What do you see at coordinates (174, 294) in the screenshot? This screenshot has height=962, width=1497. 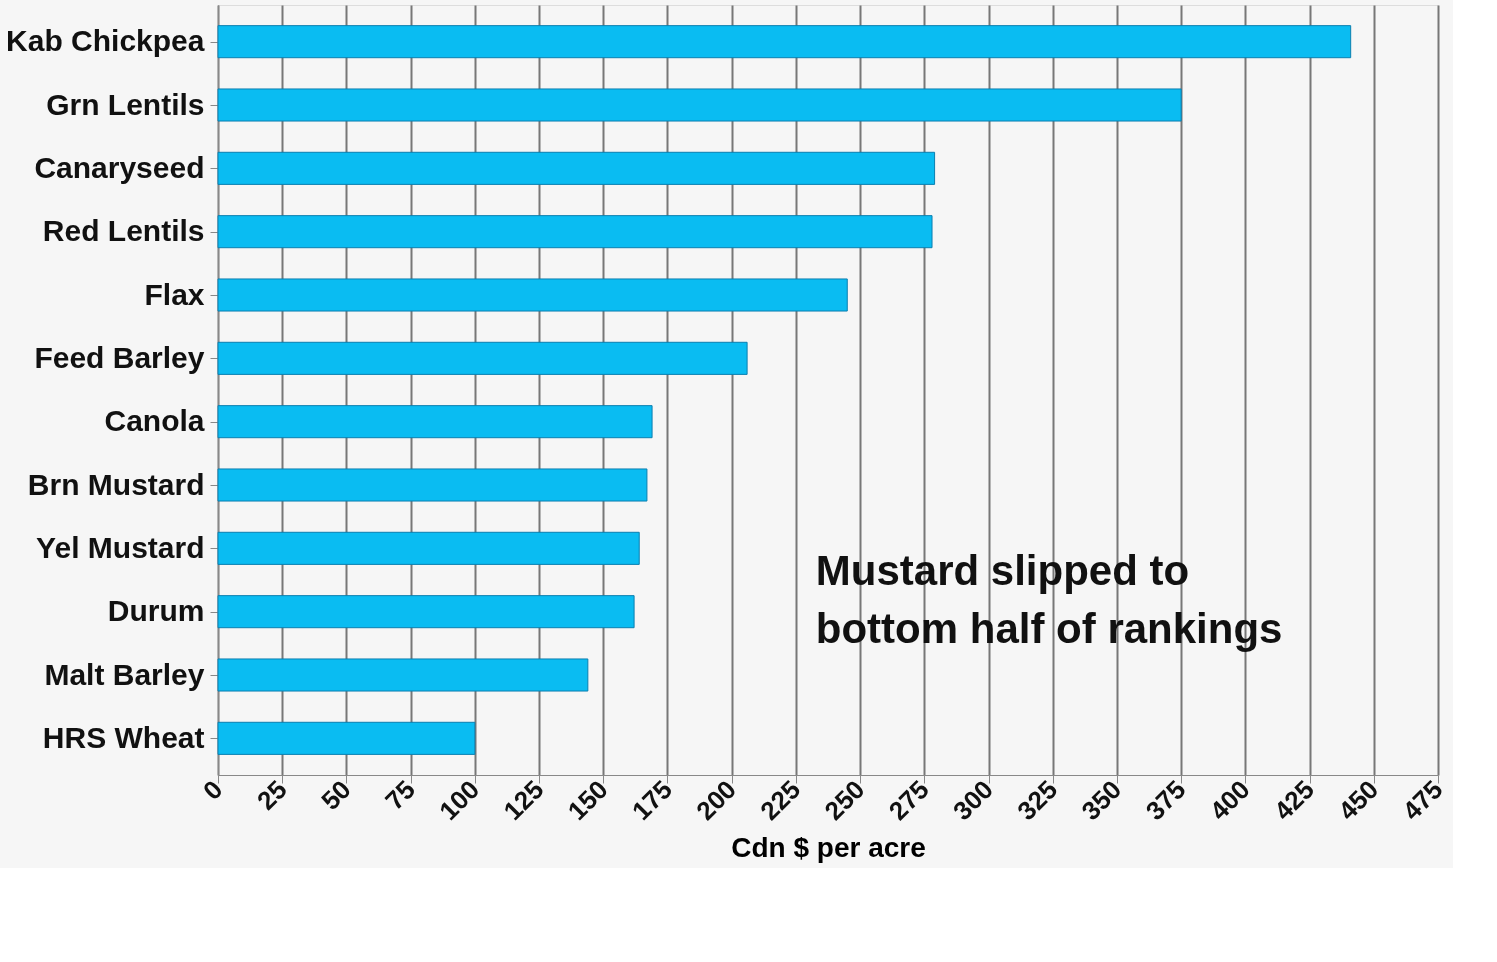 I see `y-tick-label: Flax` at bounding box center [174, 294].